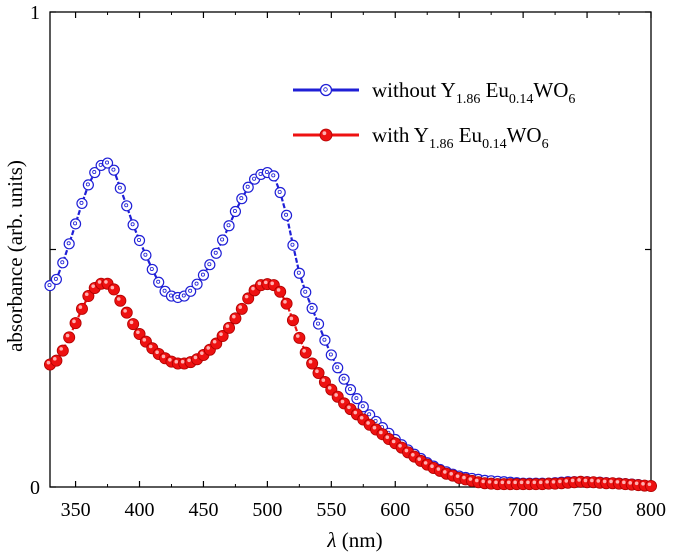 The image size is (673, 555). What do you see at coordinates (360, 540) in the screenshot?
I see `x-axis-unit: (nm)` at bounding box center [360, 540].